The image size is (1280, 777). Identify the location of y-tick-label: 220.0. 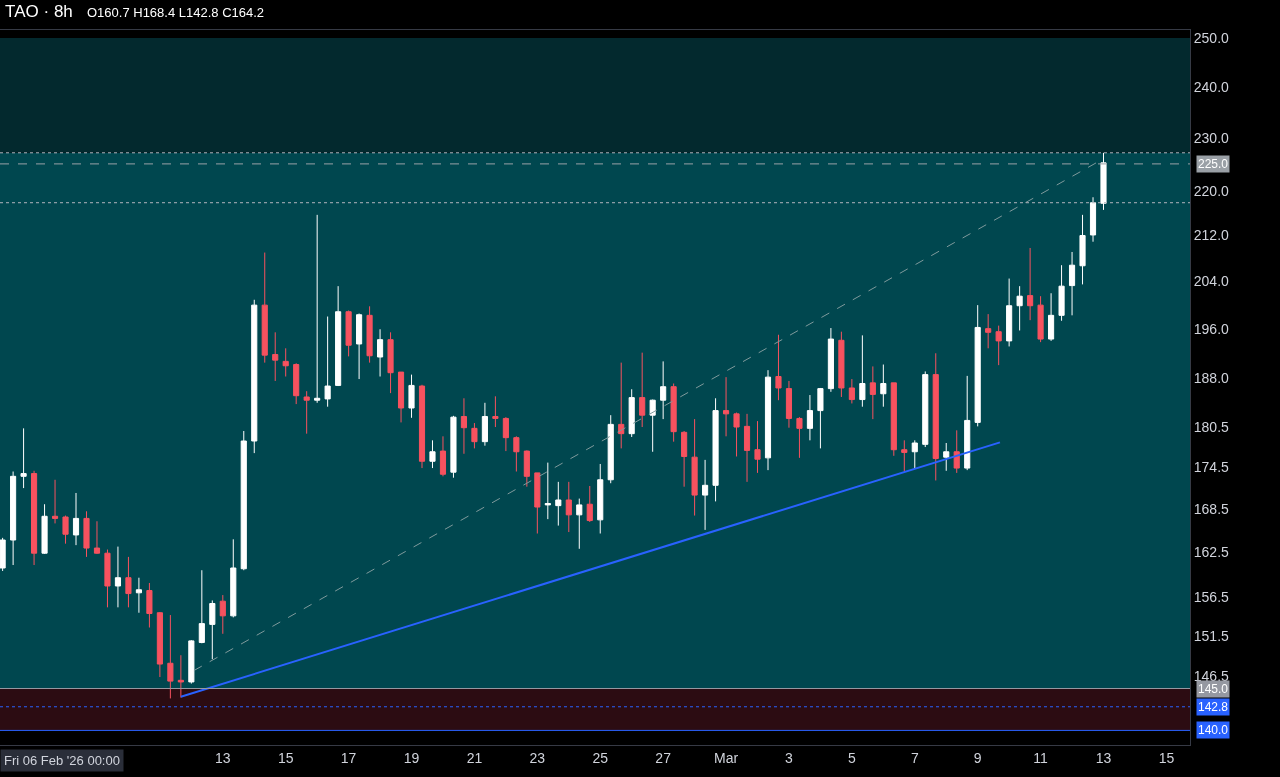
(1211, 190).